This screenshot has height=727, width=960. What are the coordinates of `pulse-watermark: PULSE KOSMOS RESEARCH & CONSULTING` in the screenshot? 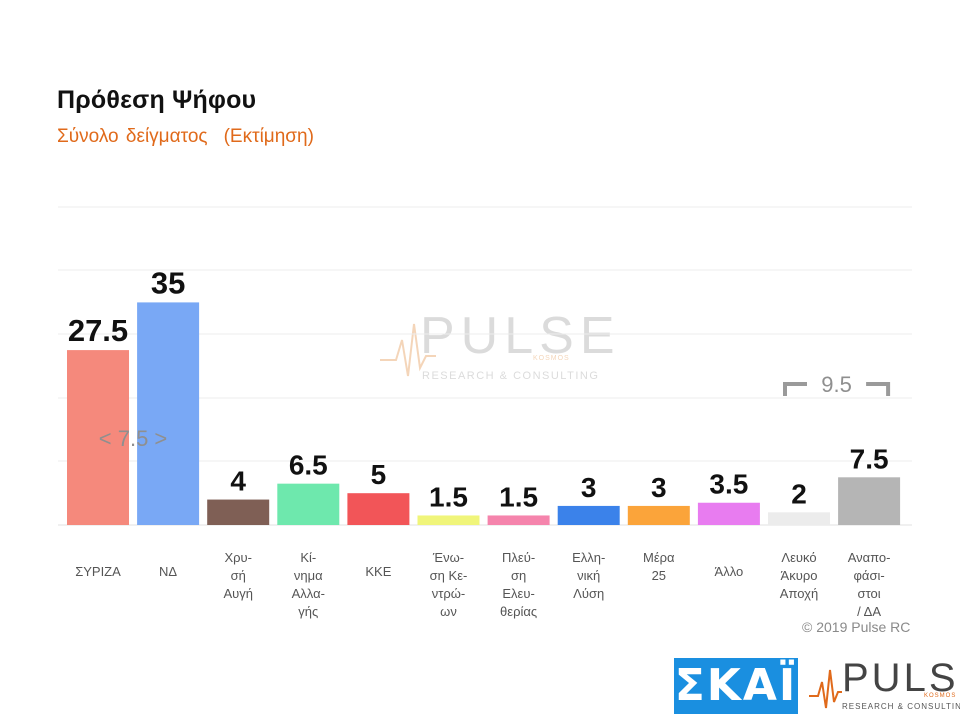 It's located at (496, 348).